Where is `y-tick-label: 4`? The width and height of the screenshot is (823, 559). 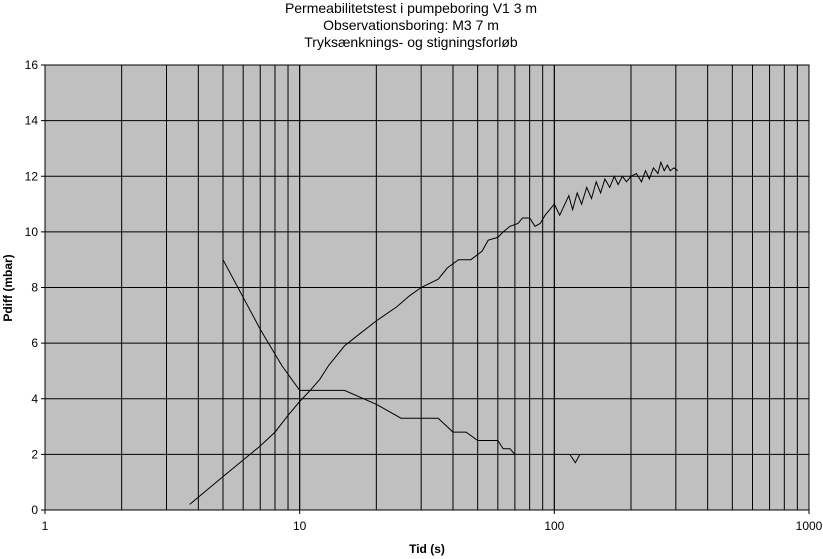
y-tick-label: 4 is located at coordinates (34, 399).